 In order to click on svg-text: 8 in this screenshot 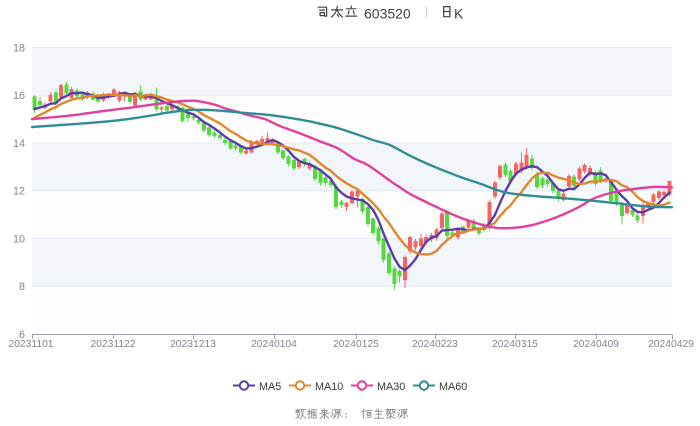, I will do `click(22, 287)`.